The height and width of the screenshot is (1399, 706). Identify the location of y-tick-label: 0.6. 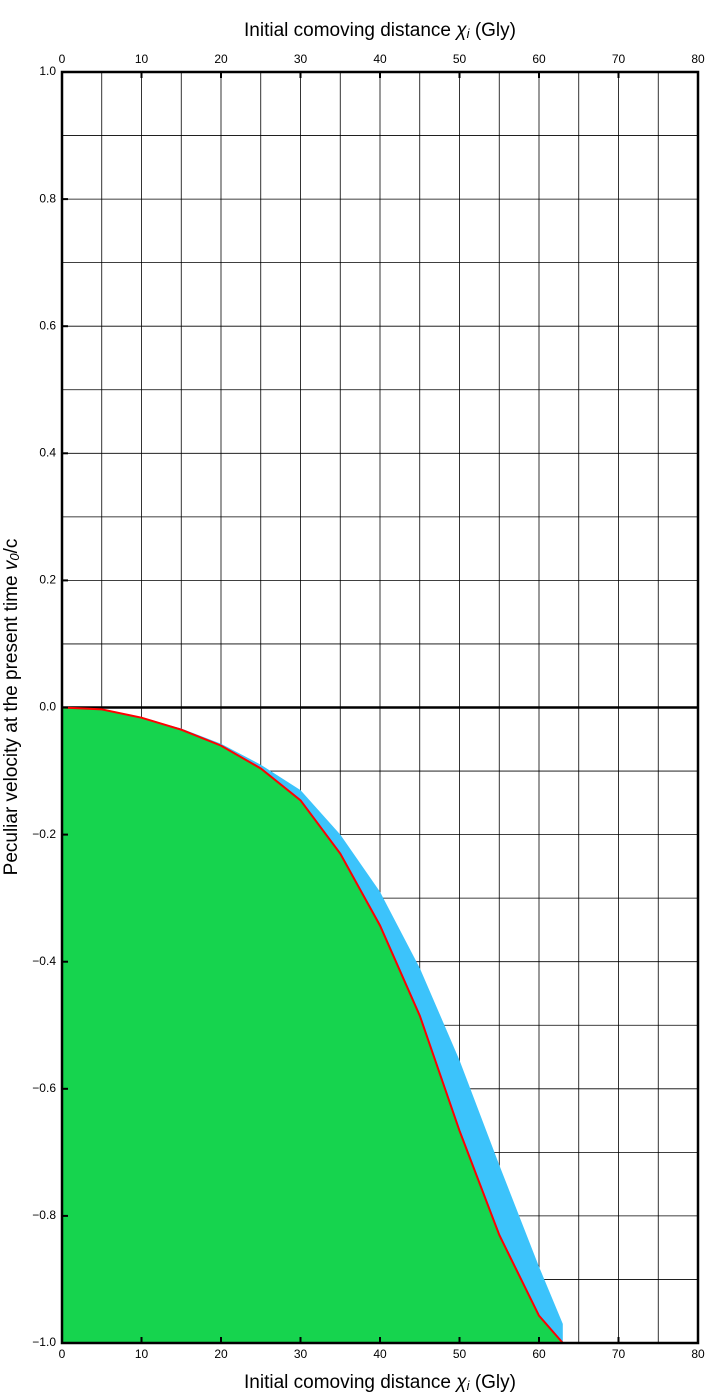
(47, 325).